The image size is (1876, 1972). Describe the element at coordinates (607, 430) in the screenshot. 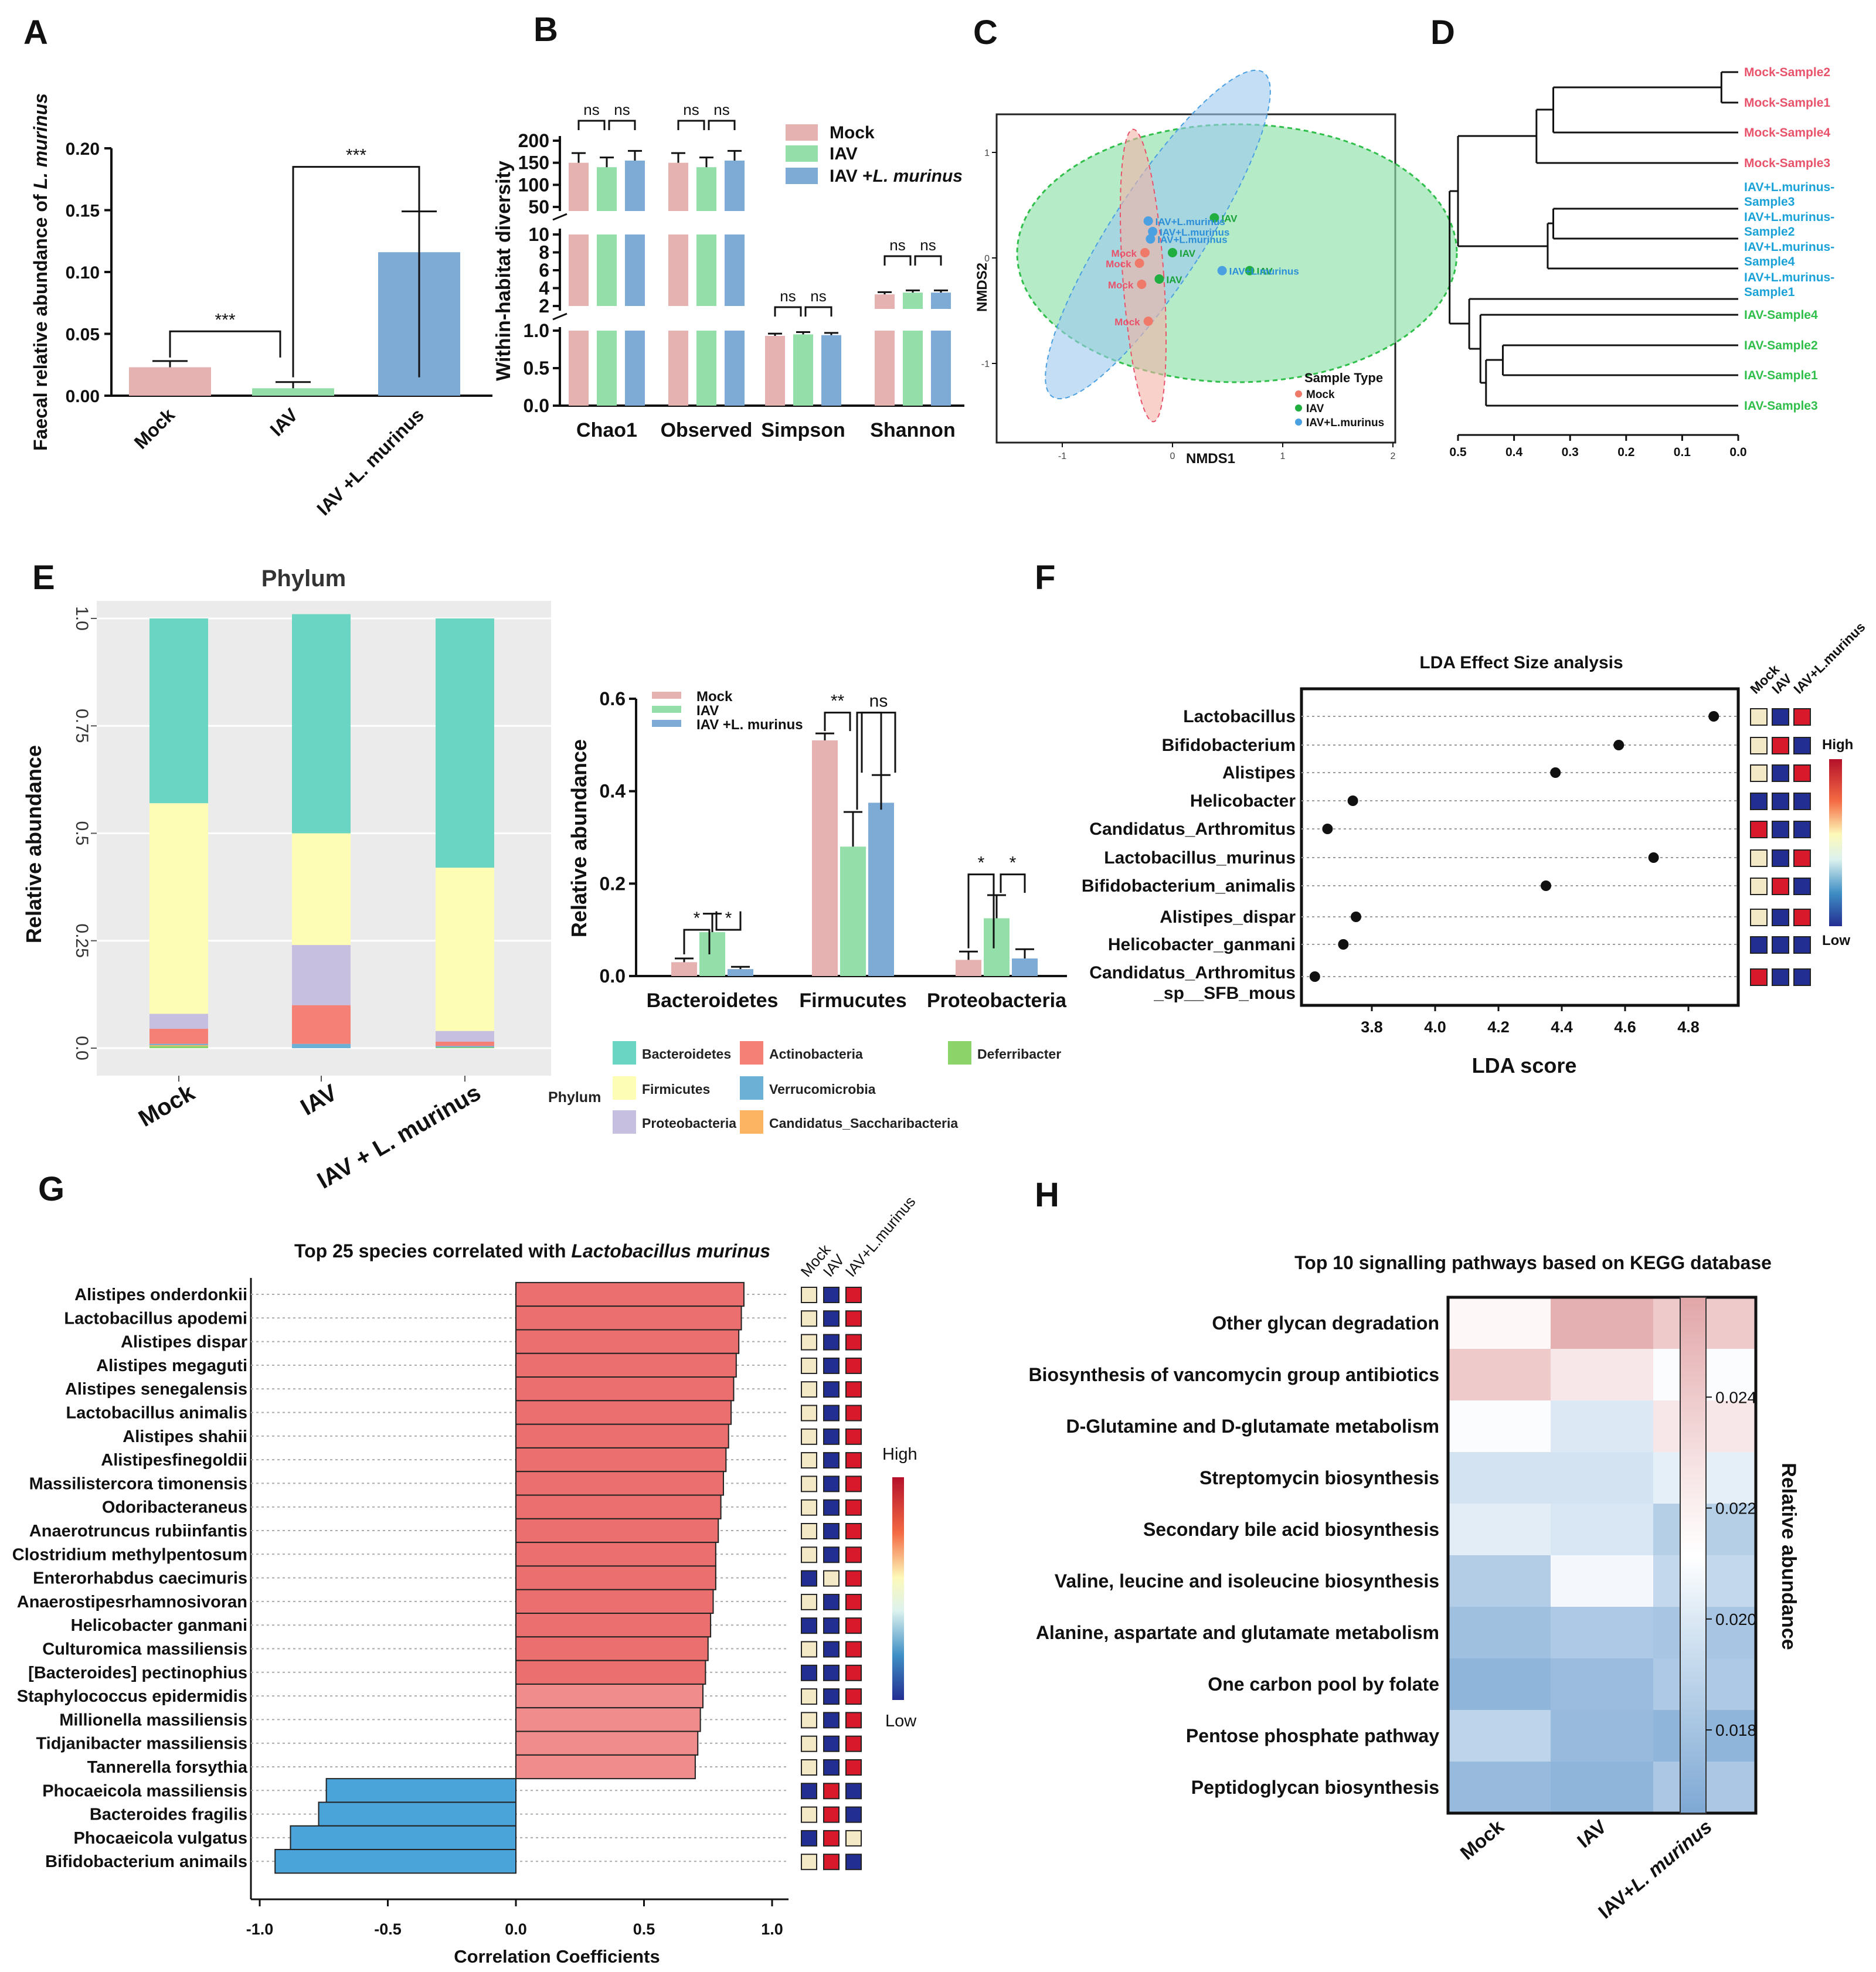

I see `x-group-label: Chao1` at that location.